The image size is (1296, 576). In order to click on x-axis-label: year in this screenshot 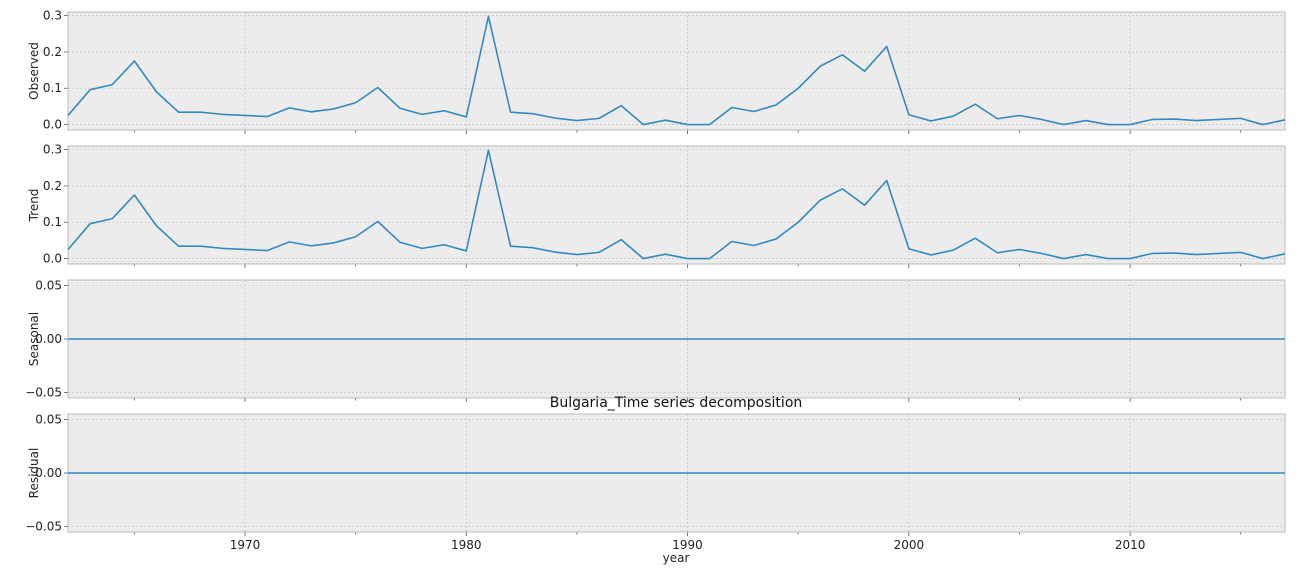, I will do `click(676, 558)`.